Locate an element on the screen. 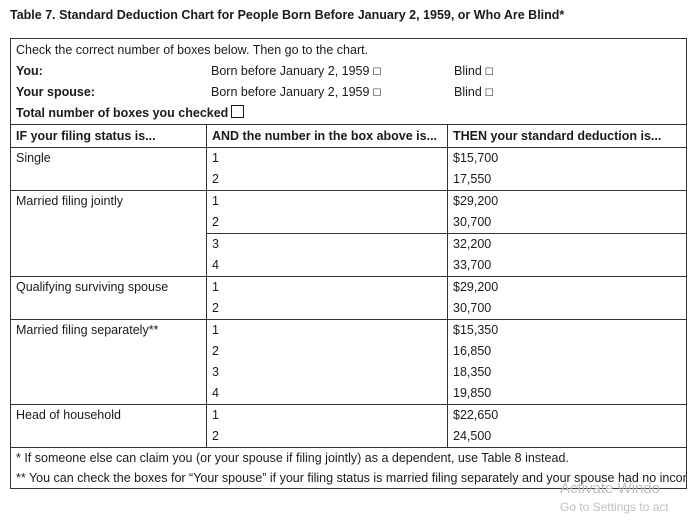 This screenshot has width=694, height=532. table-row: 2 17,550 is located at coordinates (349, 180).